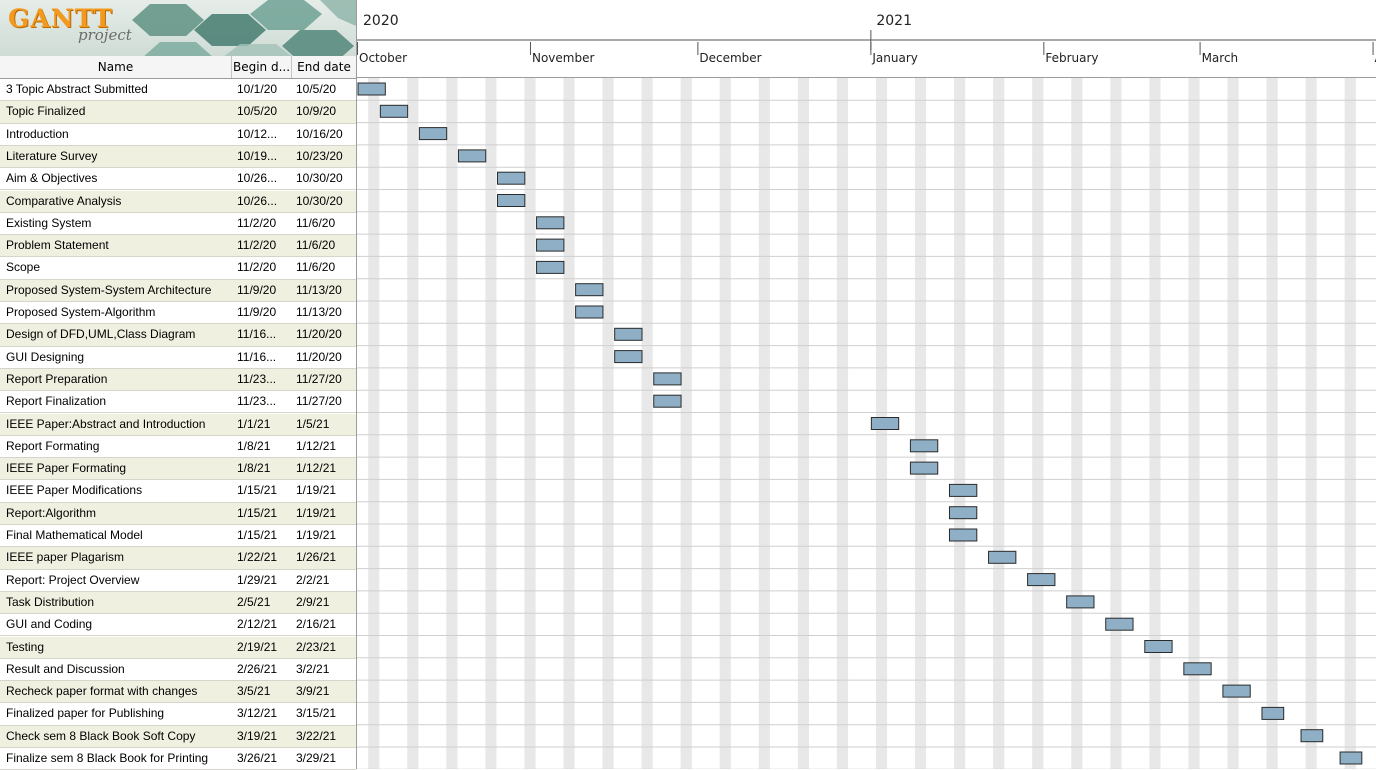  I want to click on task-begin-date: 1/22/21, so click(257, 557).